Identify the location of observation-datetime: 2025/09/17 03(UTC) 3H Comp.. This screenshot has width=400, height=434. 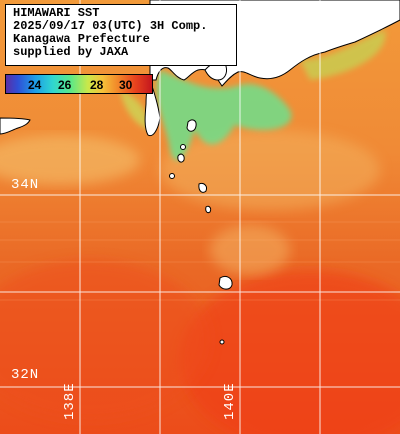
(110, 26).